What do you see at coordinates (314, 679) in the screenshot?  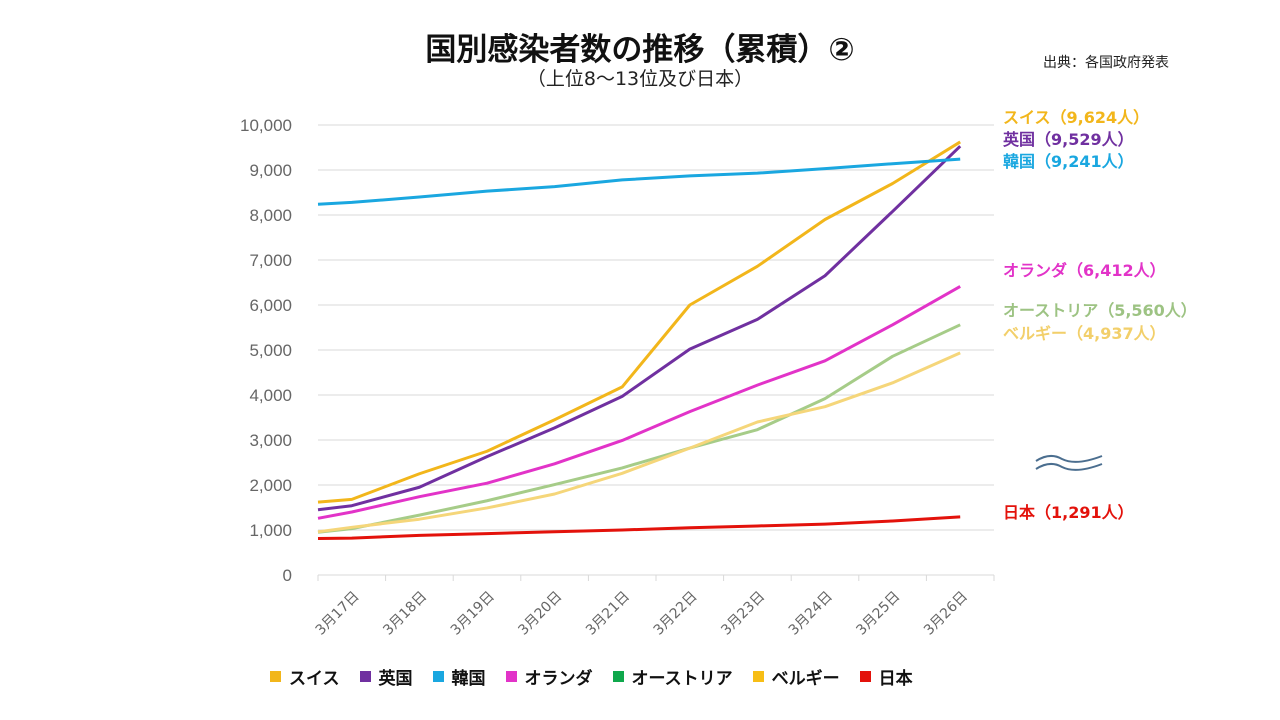 I see `legend-label: スイス` at bounding box center [314, 679].